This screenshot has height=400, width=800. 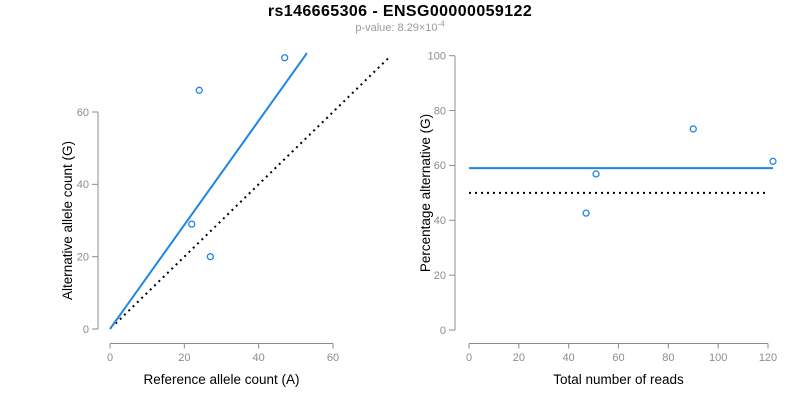 I want to click on x-tick-label: 80, so click(x=668, y=358).